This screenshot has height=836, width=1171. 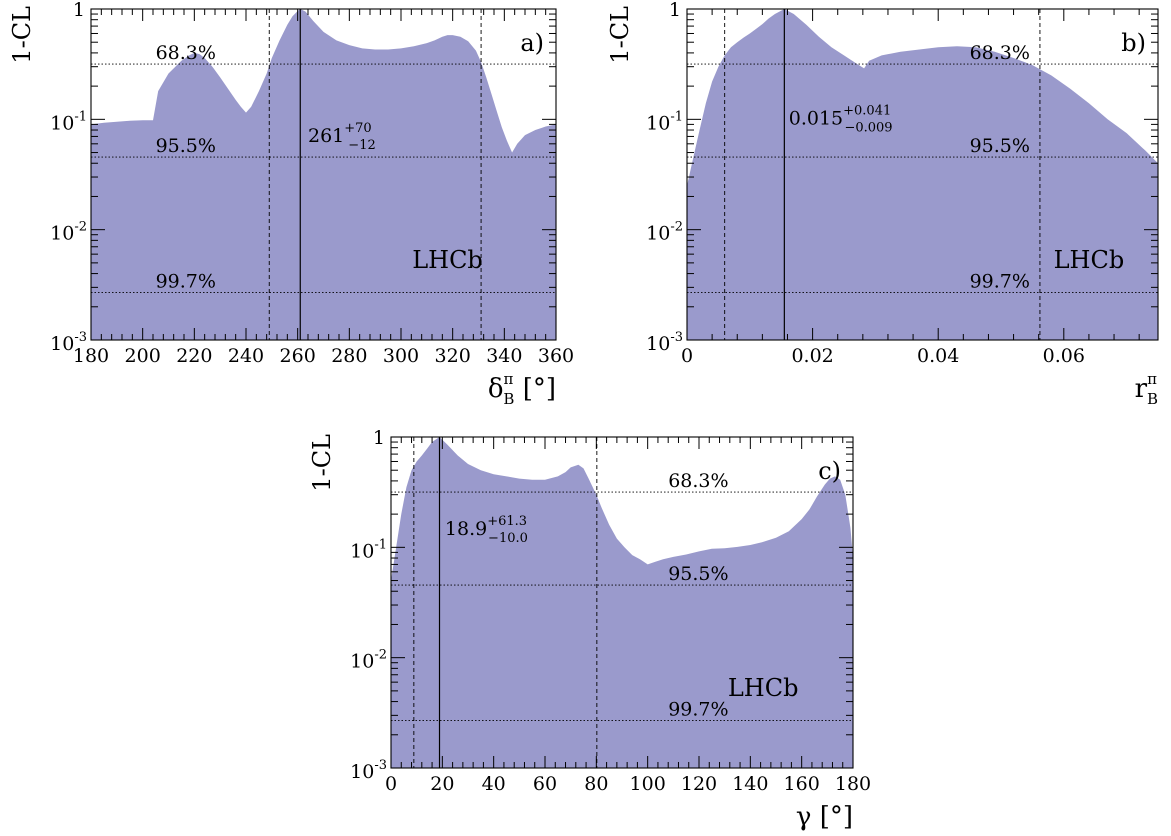 What do you see at coordinates (802, 784) in the screenshot?
I see `x-tick-label: 160` at bounding box center [802, 784].